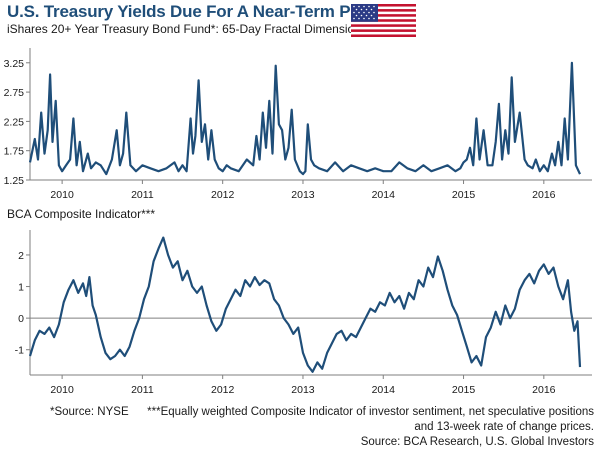 Image resolution: width=600 pixels, height=452 pixels. I want to click on fractal-y-tick-label: 2.75, so click(14, 93).